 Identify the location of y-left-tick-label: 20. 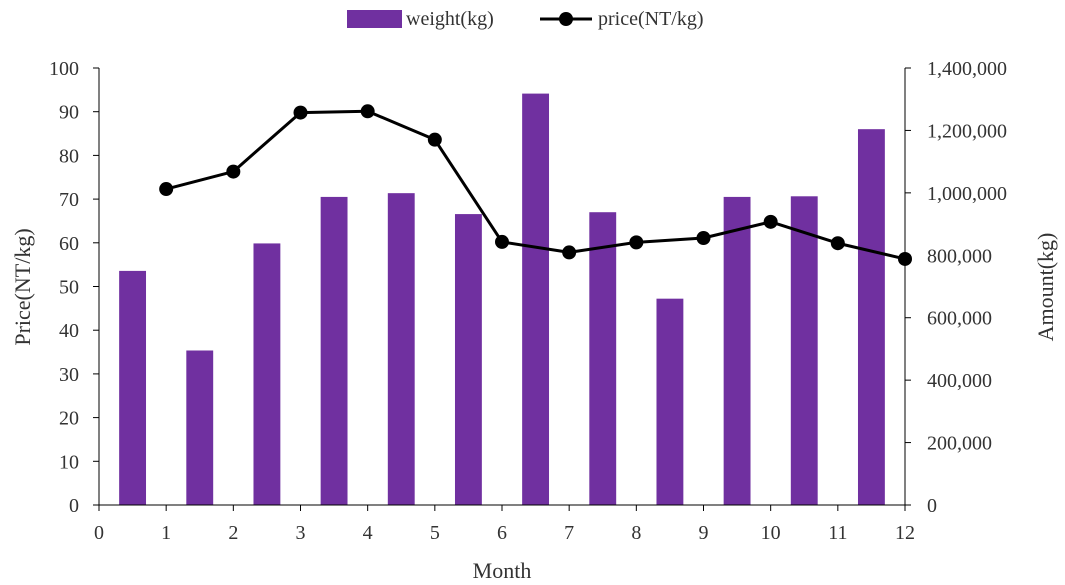
(69, 419).